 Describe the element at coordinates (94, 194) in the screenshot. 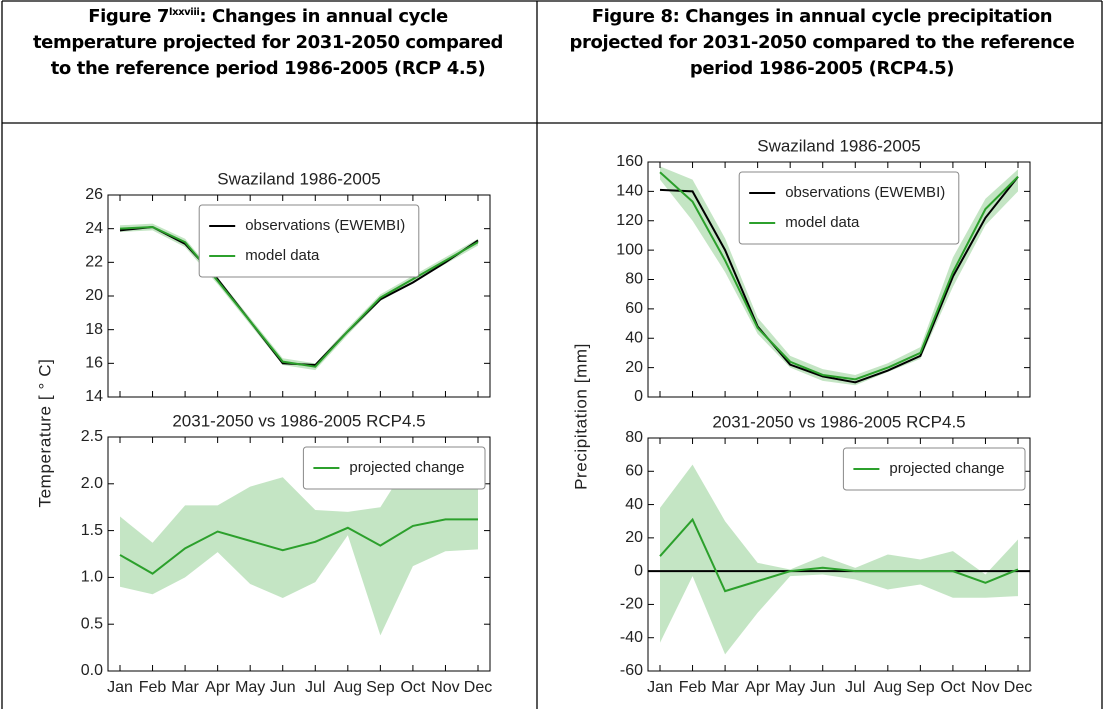

I see `y-tick-label: 26` at that location.